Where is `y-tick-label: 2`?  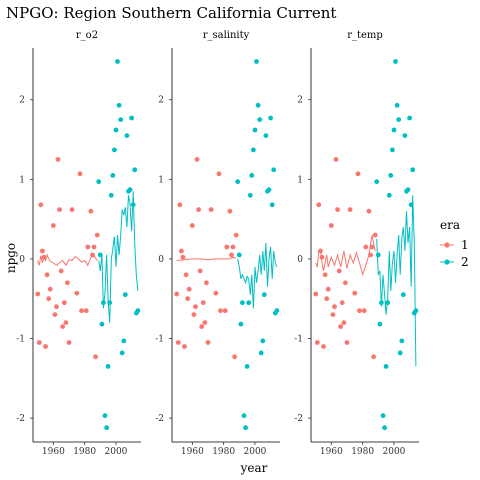
y-tick-label: 2 is located at coordinates (300, 101).